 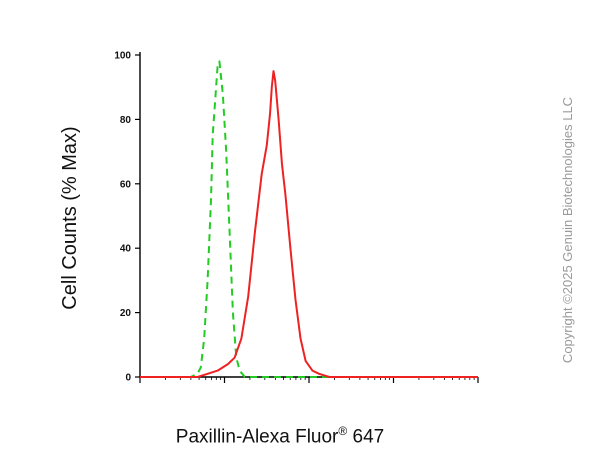 What do you see at coordinates (126, 184) in the screenshot?
I see `y-tick-label: 60` at bounding box center [126, 184].